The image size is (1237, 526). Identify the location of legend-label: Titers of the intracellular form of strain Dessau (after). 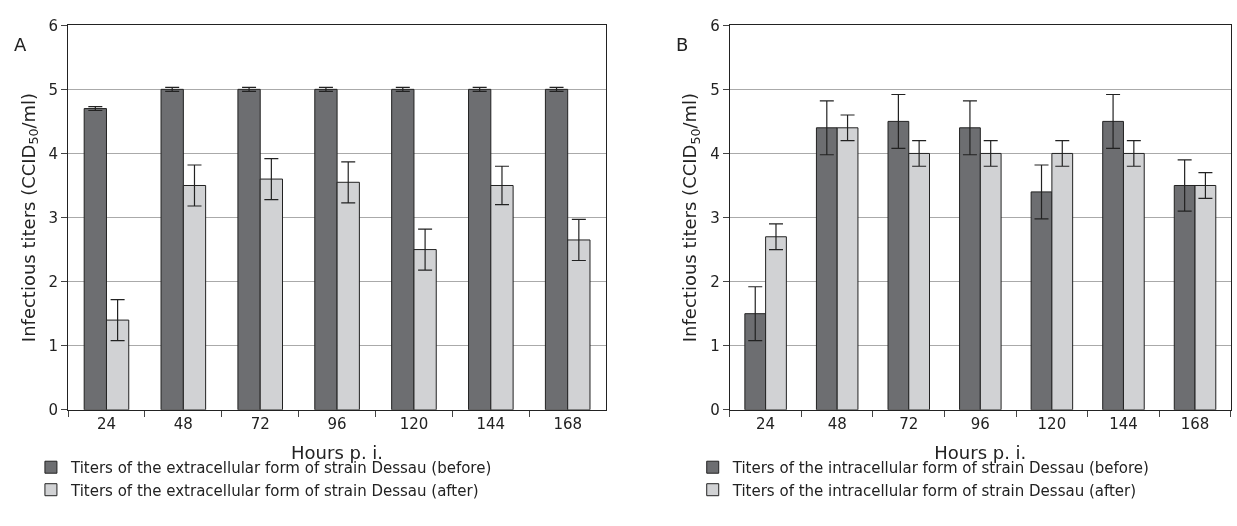
(934, 490).